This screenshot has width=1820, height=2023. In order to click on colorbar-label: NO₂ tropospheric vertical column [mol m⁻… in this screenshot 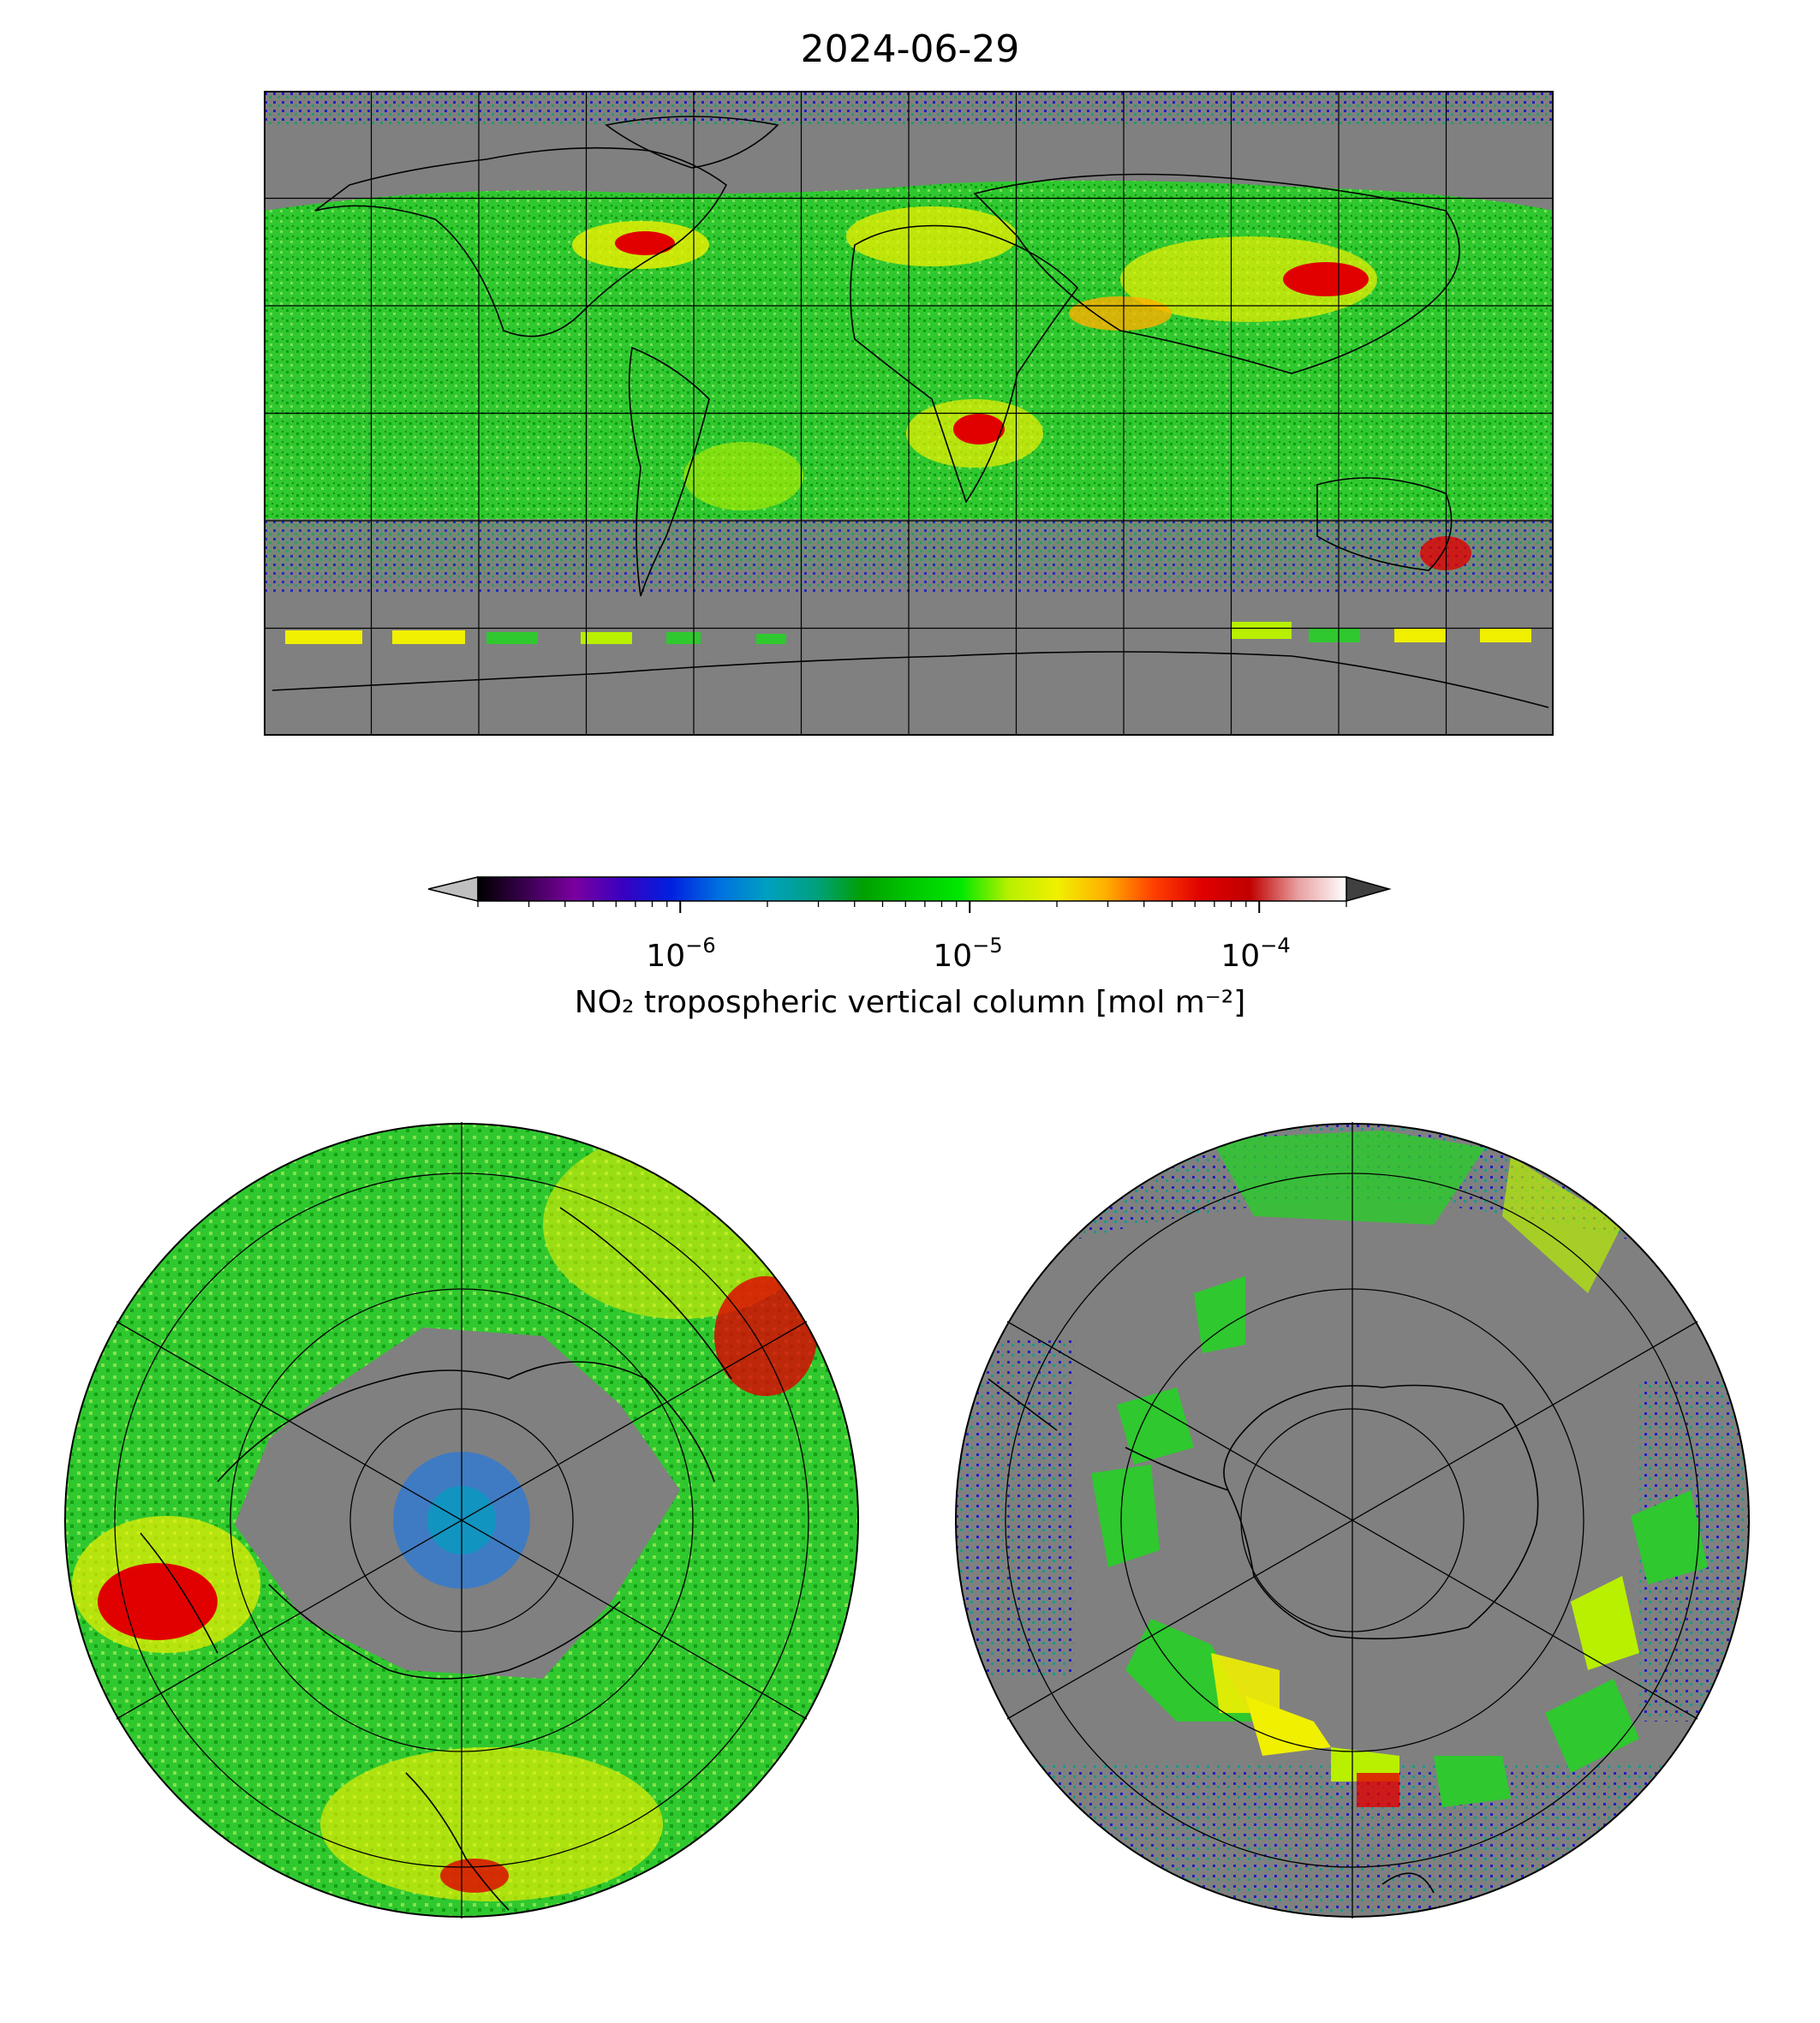, I will do `click(910, 1002)`.